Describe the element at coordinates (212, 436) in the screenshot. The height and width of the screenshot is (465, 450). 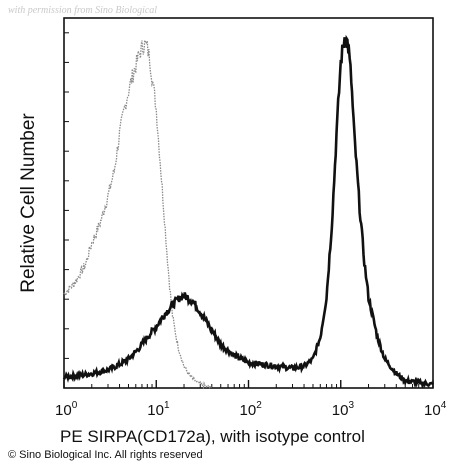
I see `x-axis-label: PE SIRPA(CD172a), with isotype control` at that location.